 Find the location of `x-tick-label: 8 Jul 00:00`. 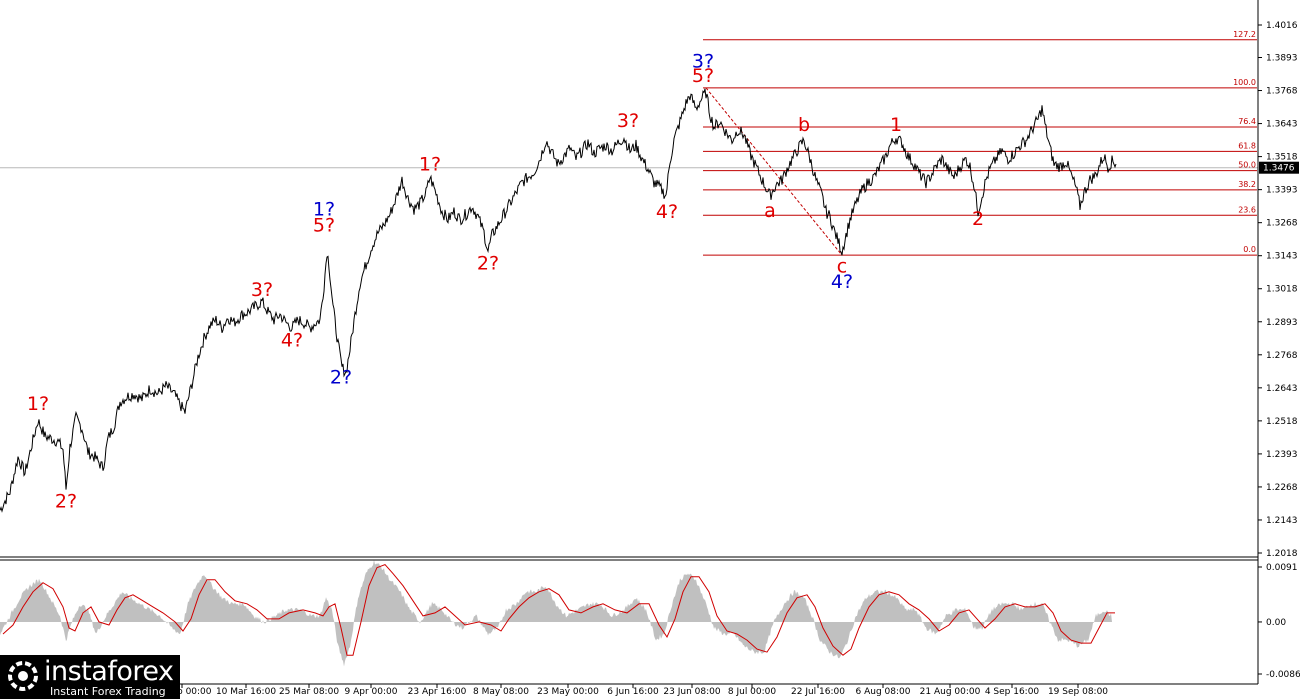

x-tick-label: 8 Jul 00:00 is located at coordinates (752, 692).